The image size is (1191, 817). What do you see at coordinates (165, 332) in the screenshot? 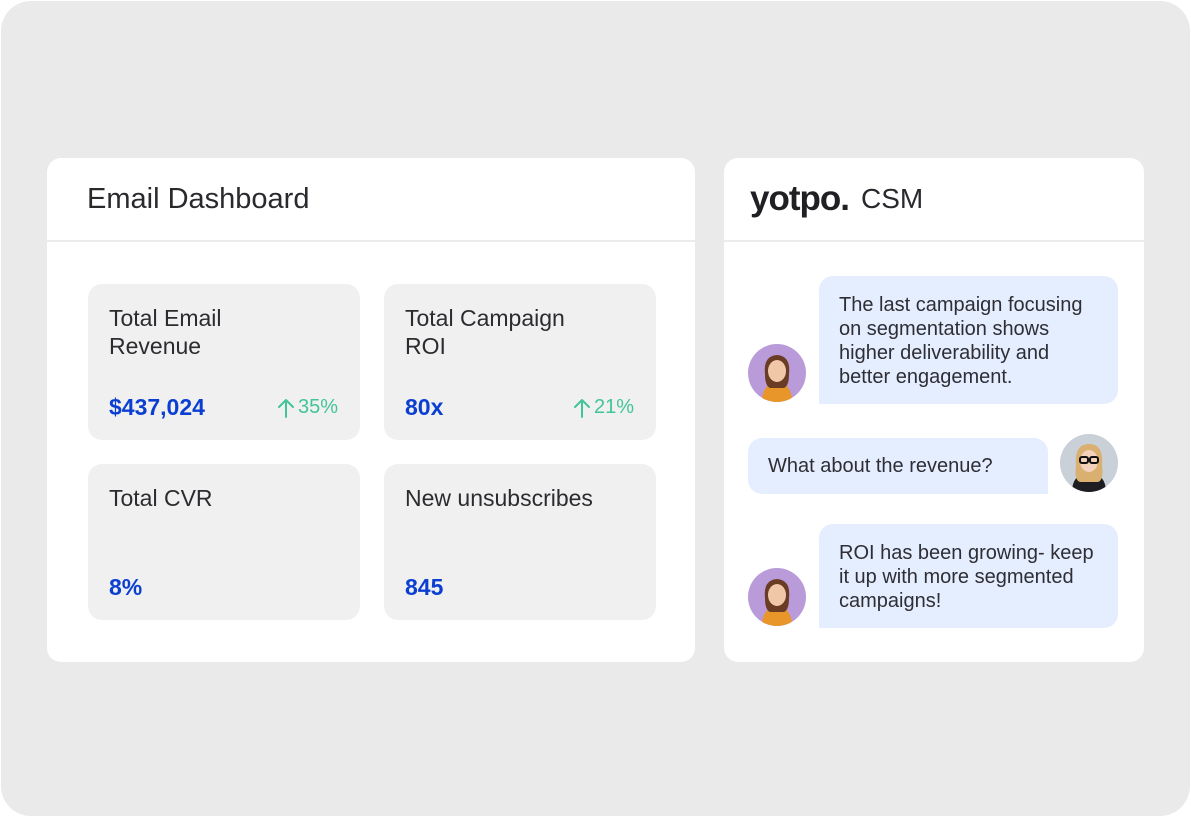
I see `metric-label: Total Email Revenue` at bounding box center [165, 332].